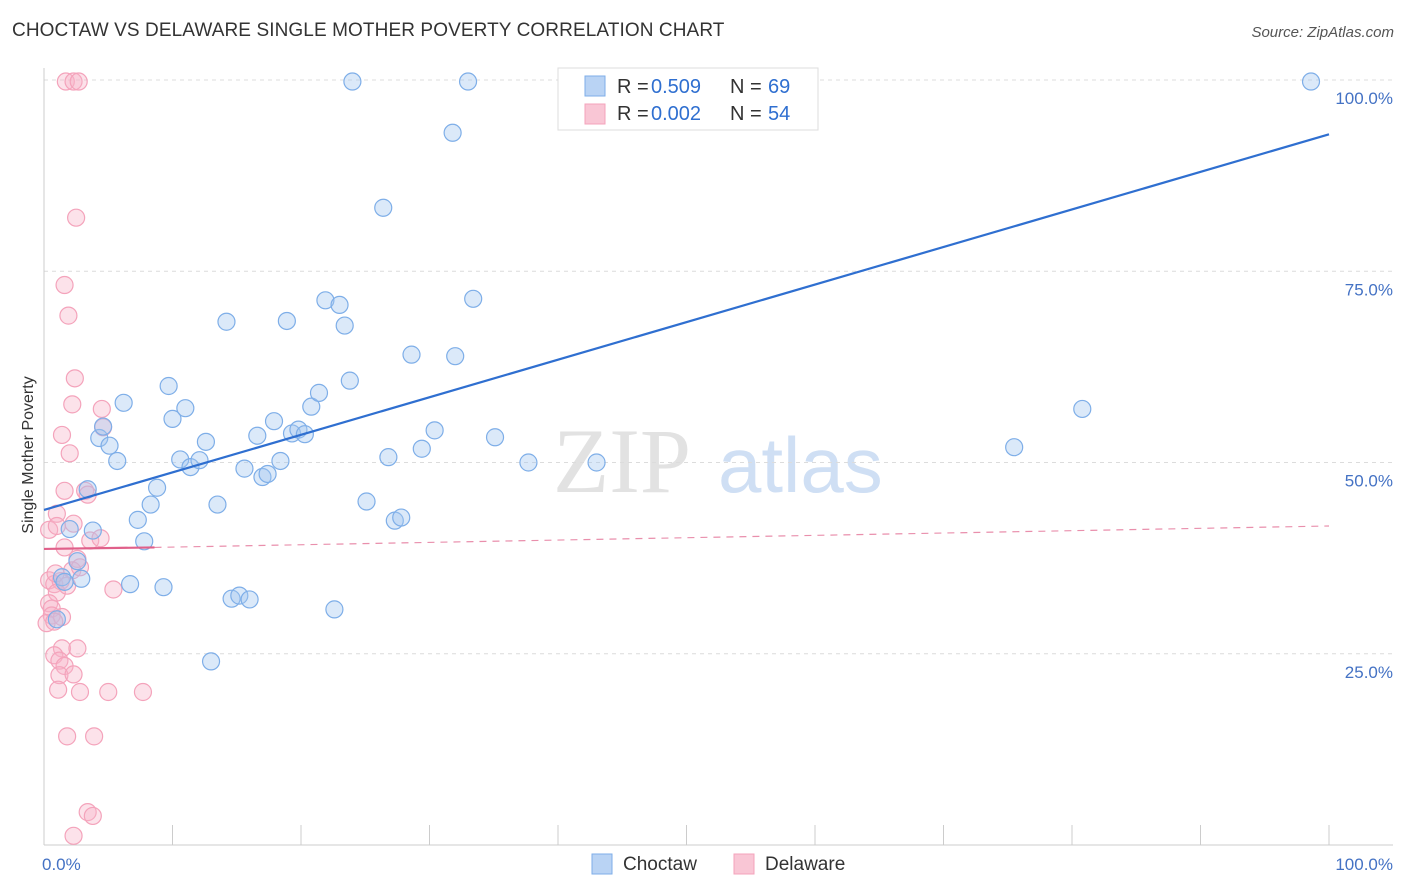 The width and height of the screenshot is (1406, 892). I want to click on legend-n-value-choctaw: 69, so click(779, 87).